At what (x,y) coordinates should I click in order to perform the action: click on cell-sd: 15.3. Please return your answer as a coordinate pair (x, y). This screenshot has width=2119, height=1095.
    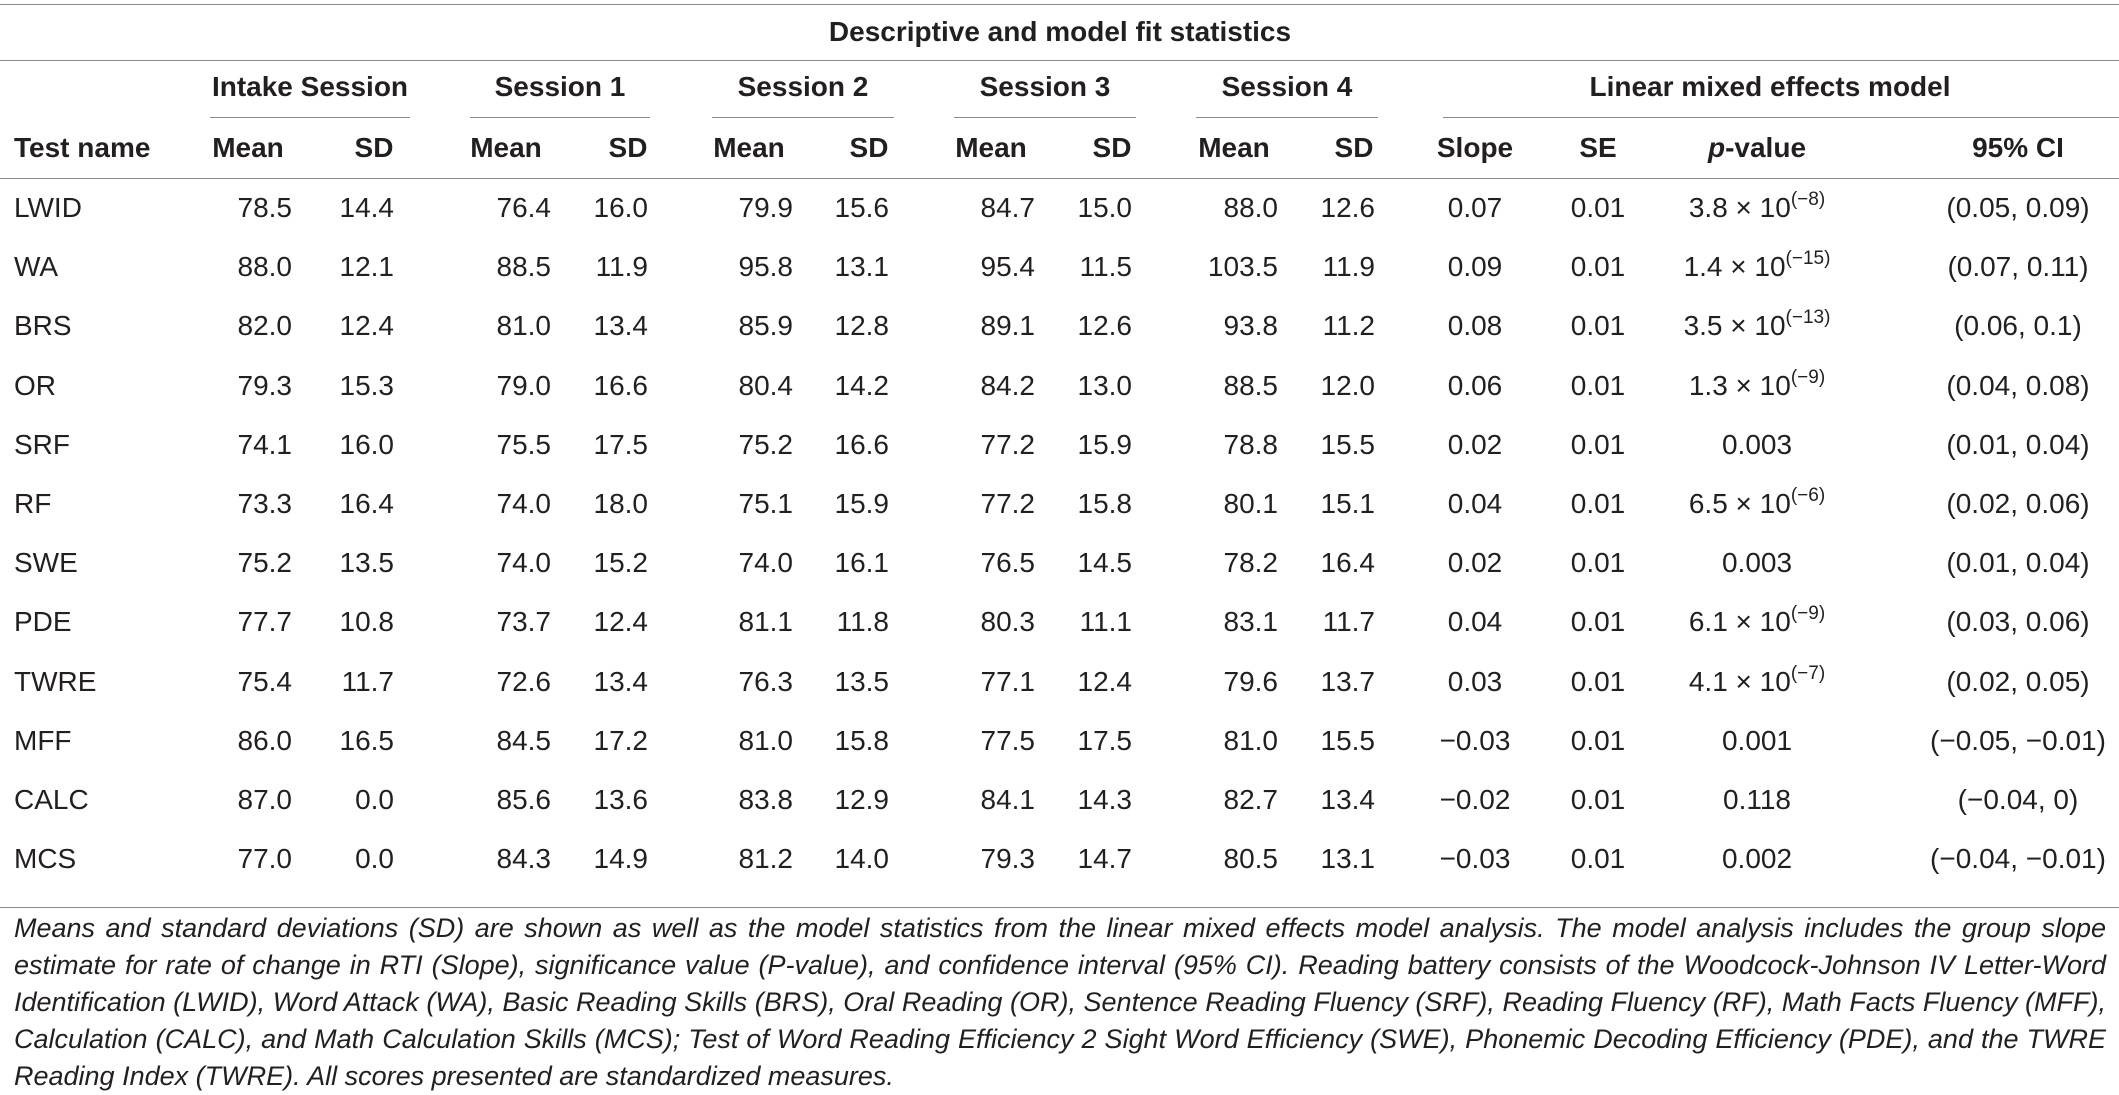
    Looking at the image, I should click on (367, 385).